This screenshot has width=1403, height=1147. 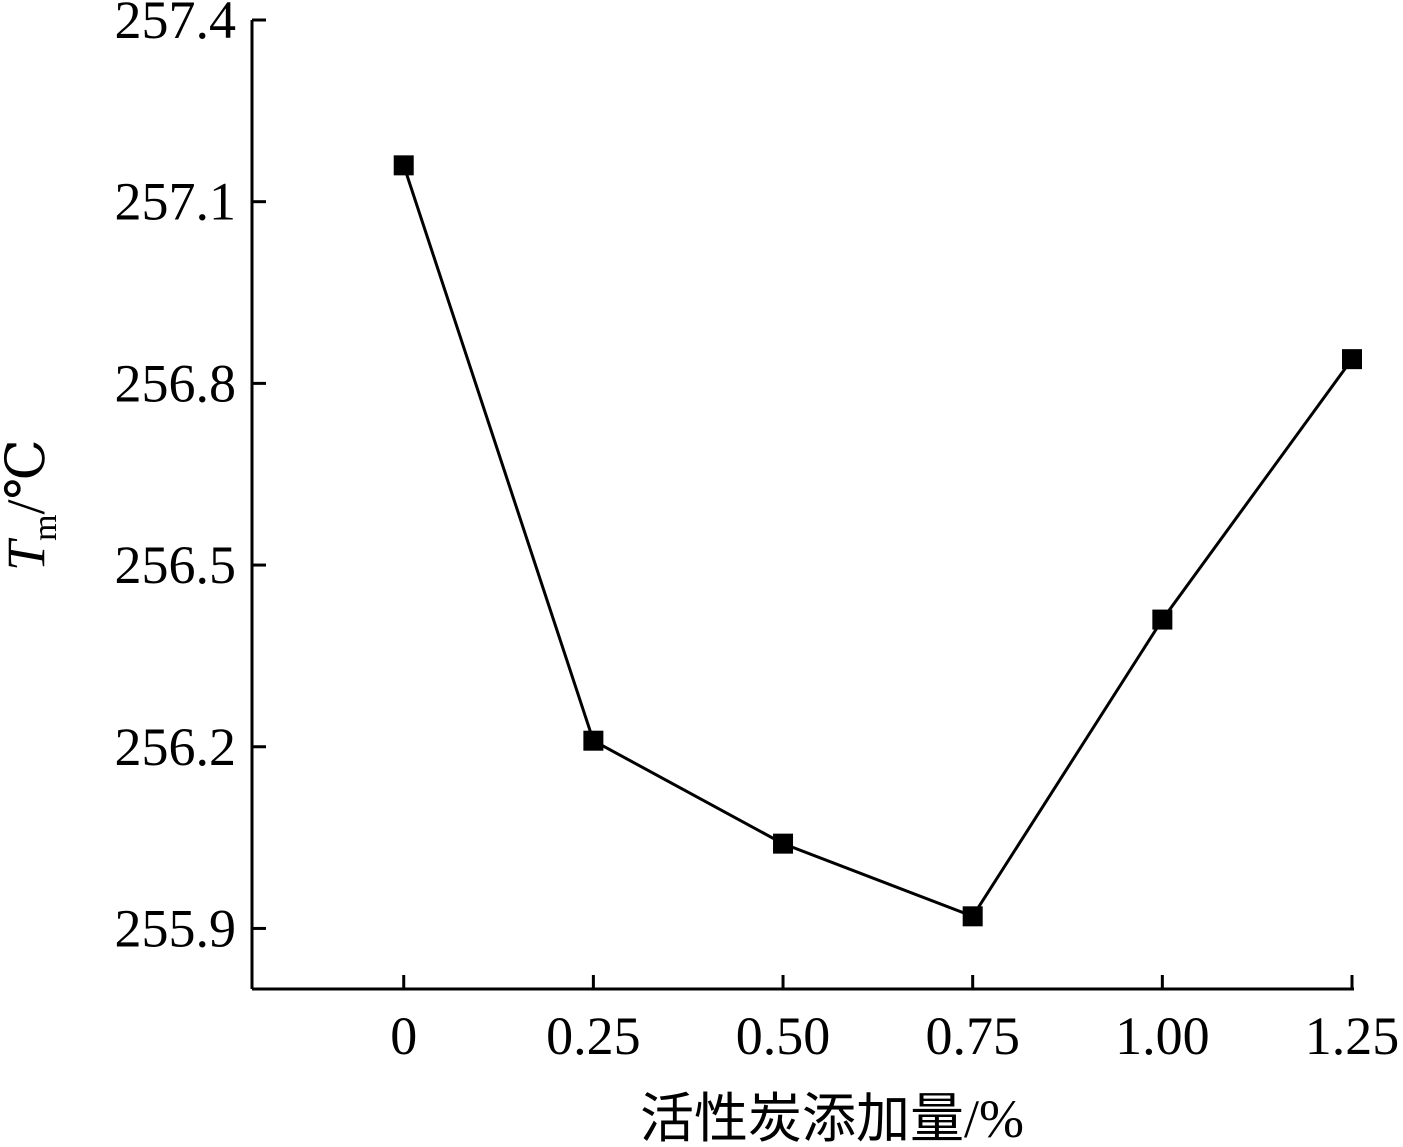 I want to click on y-tick-label: 257.1, so click(x=176, y=202).